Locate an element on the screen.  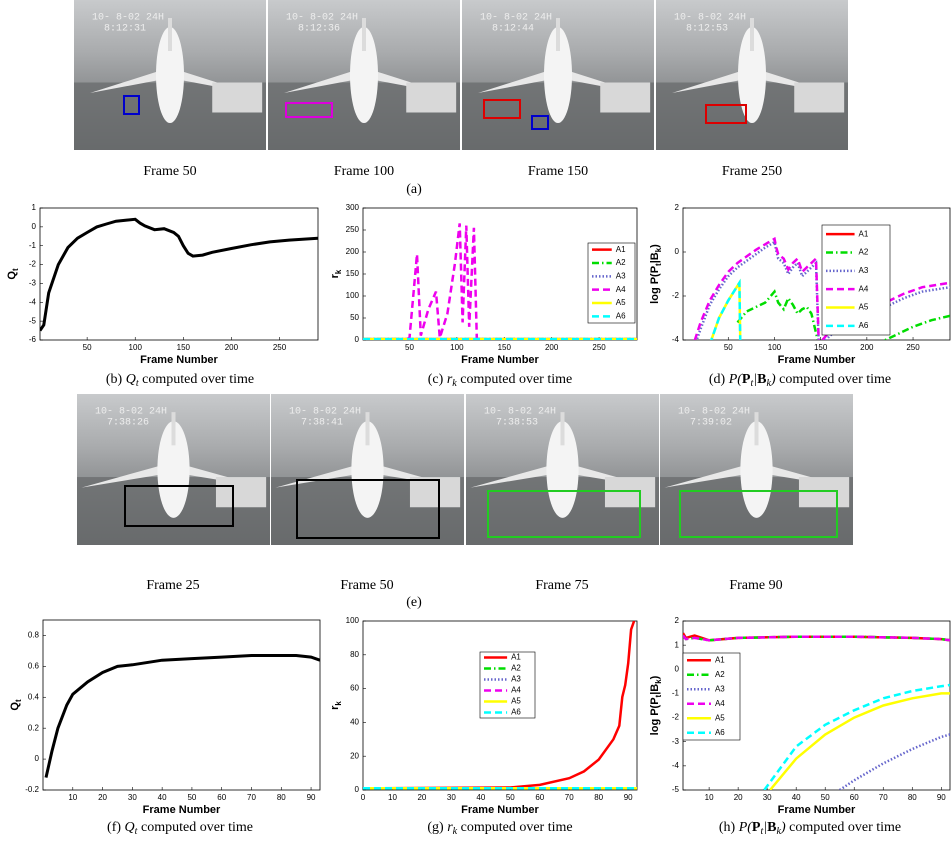
timestamp: 7:38:26 is located at coordinates (128, 423).